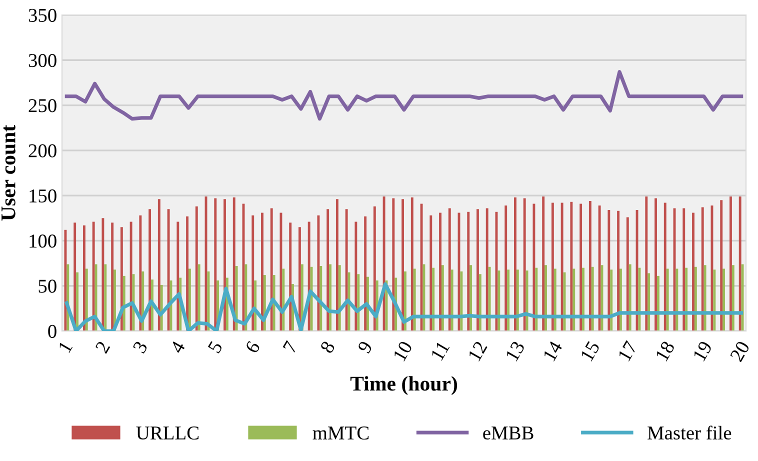 This screenshot has width=758, height=461. I want to click on x-tick-label: 17, so click(628, 351).